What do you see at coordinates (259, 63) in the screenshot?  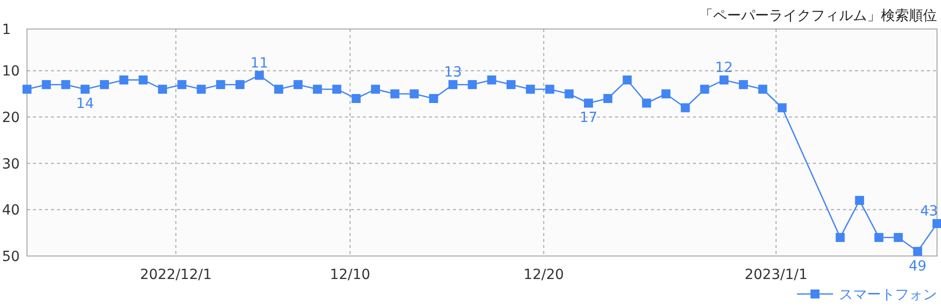 I see `data-label: 11` at bounding box center [259, 63].